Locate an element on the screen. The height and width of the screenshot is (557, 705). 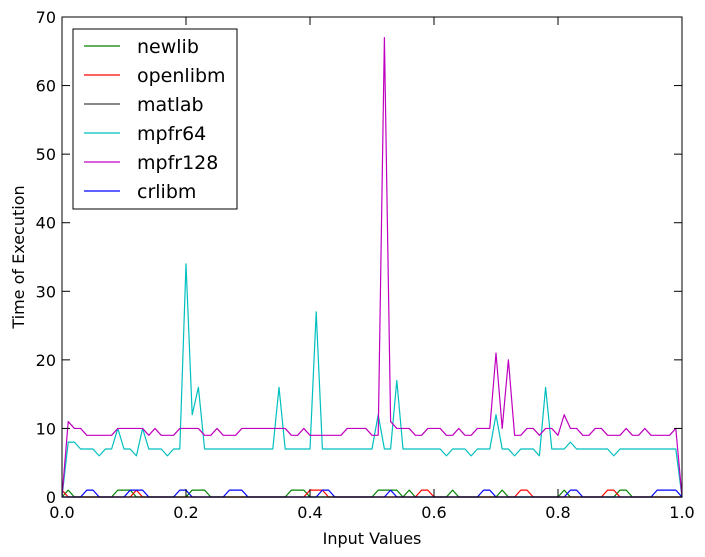
x-tick-label: 0.2 is located at coordinates (185, 512).